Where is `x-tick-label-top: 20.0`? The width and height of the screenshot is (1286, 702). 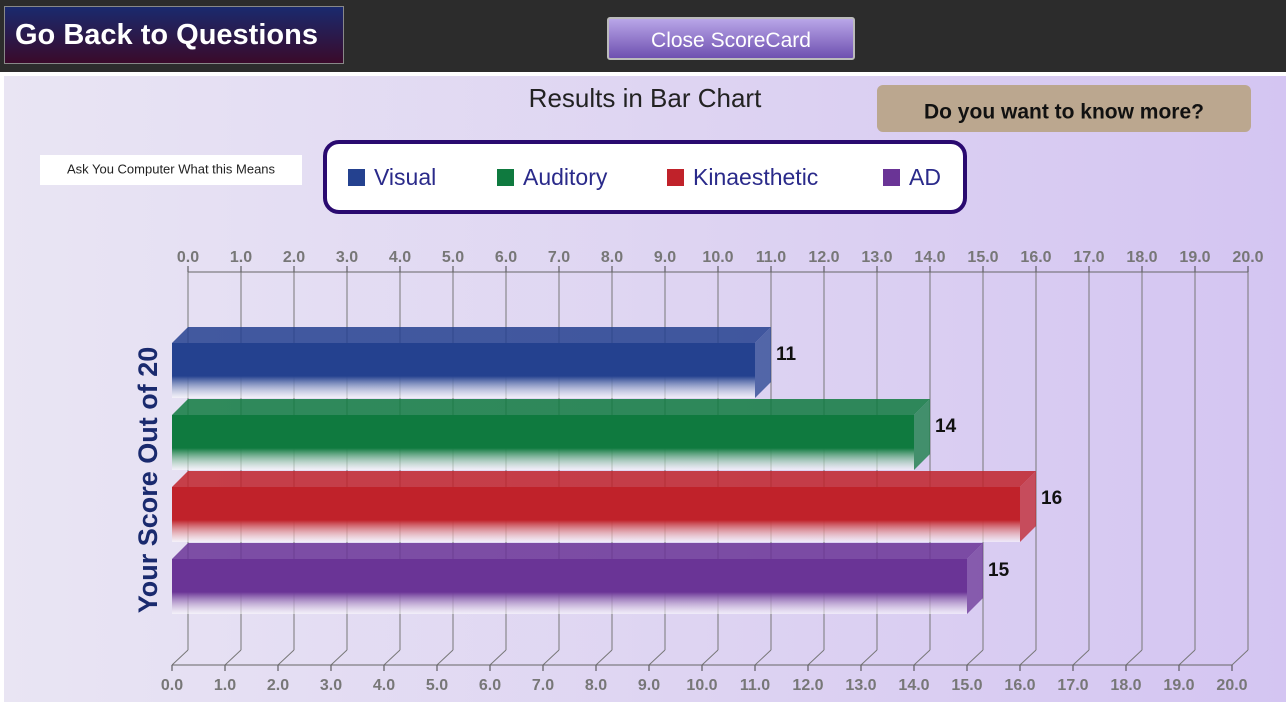 x-tick-label-top: 20.0 is located at coordinates (1247, 257).